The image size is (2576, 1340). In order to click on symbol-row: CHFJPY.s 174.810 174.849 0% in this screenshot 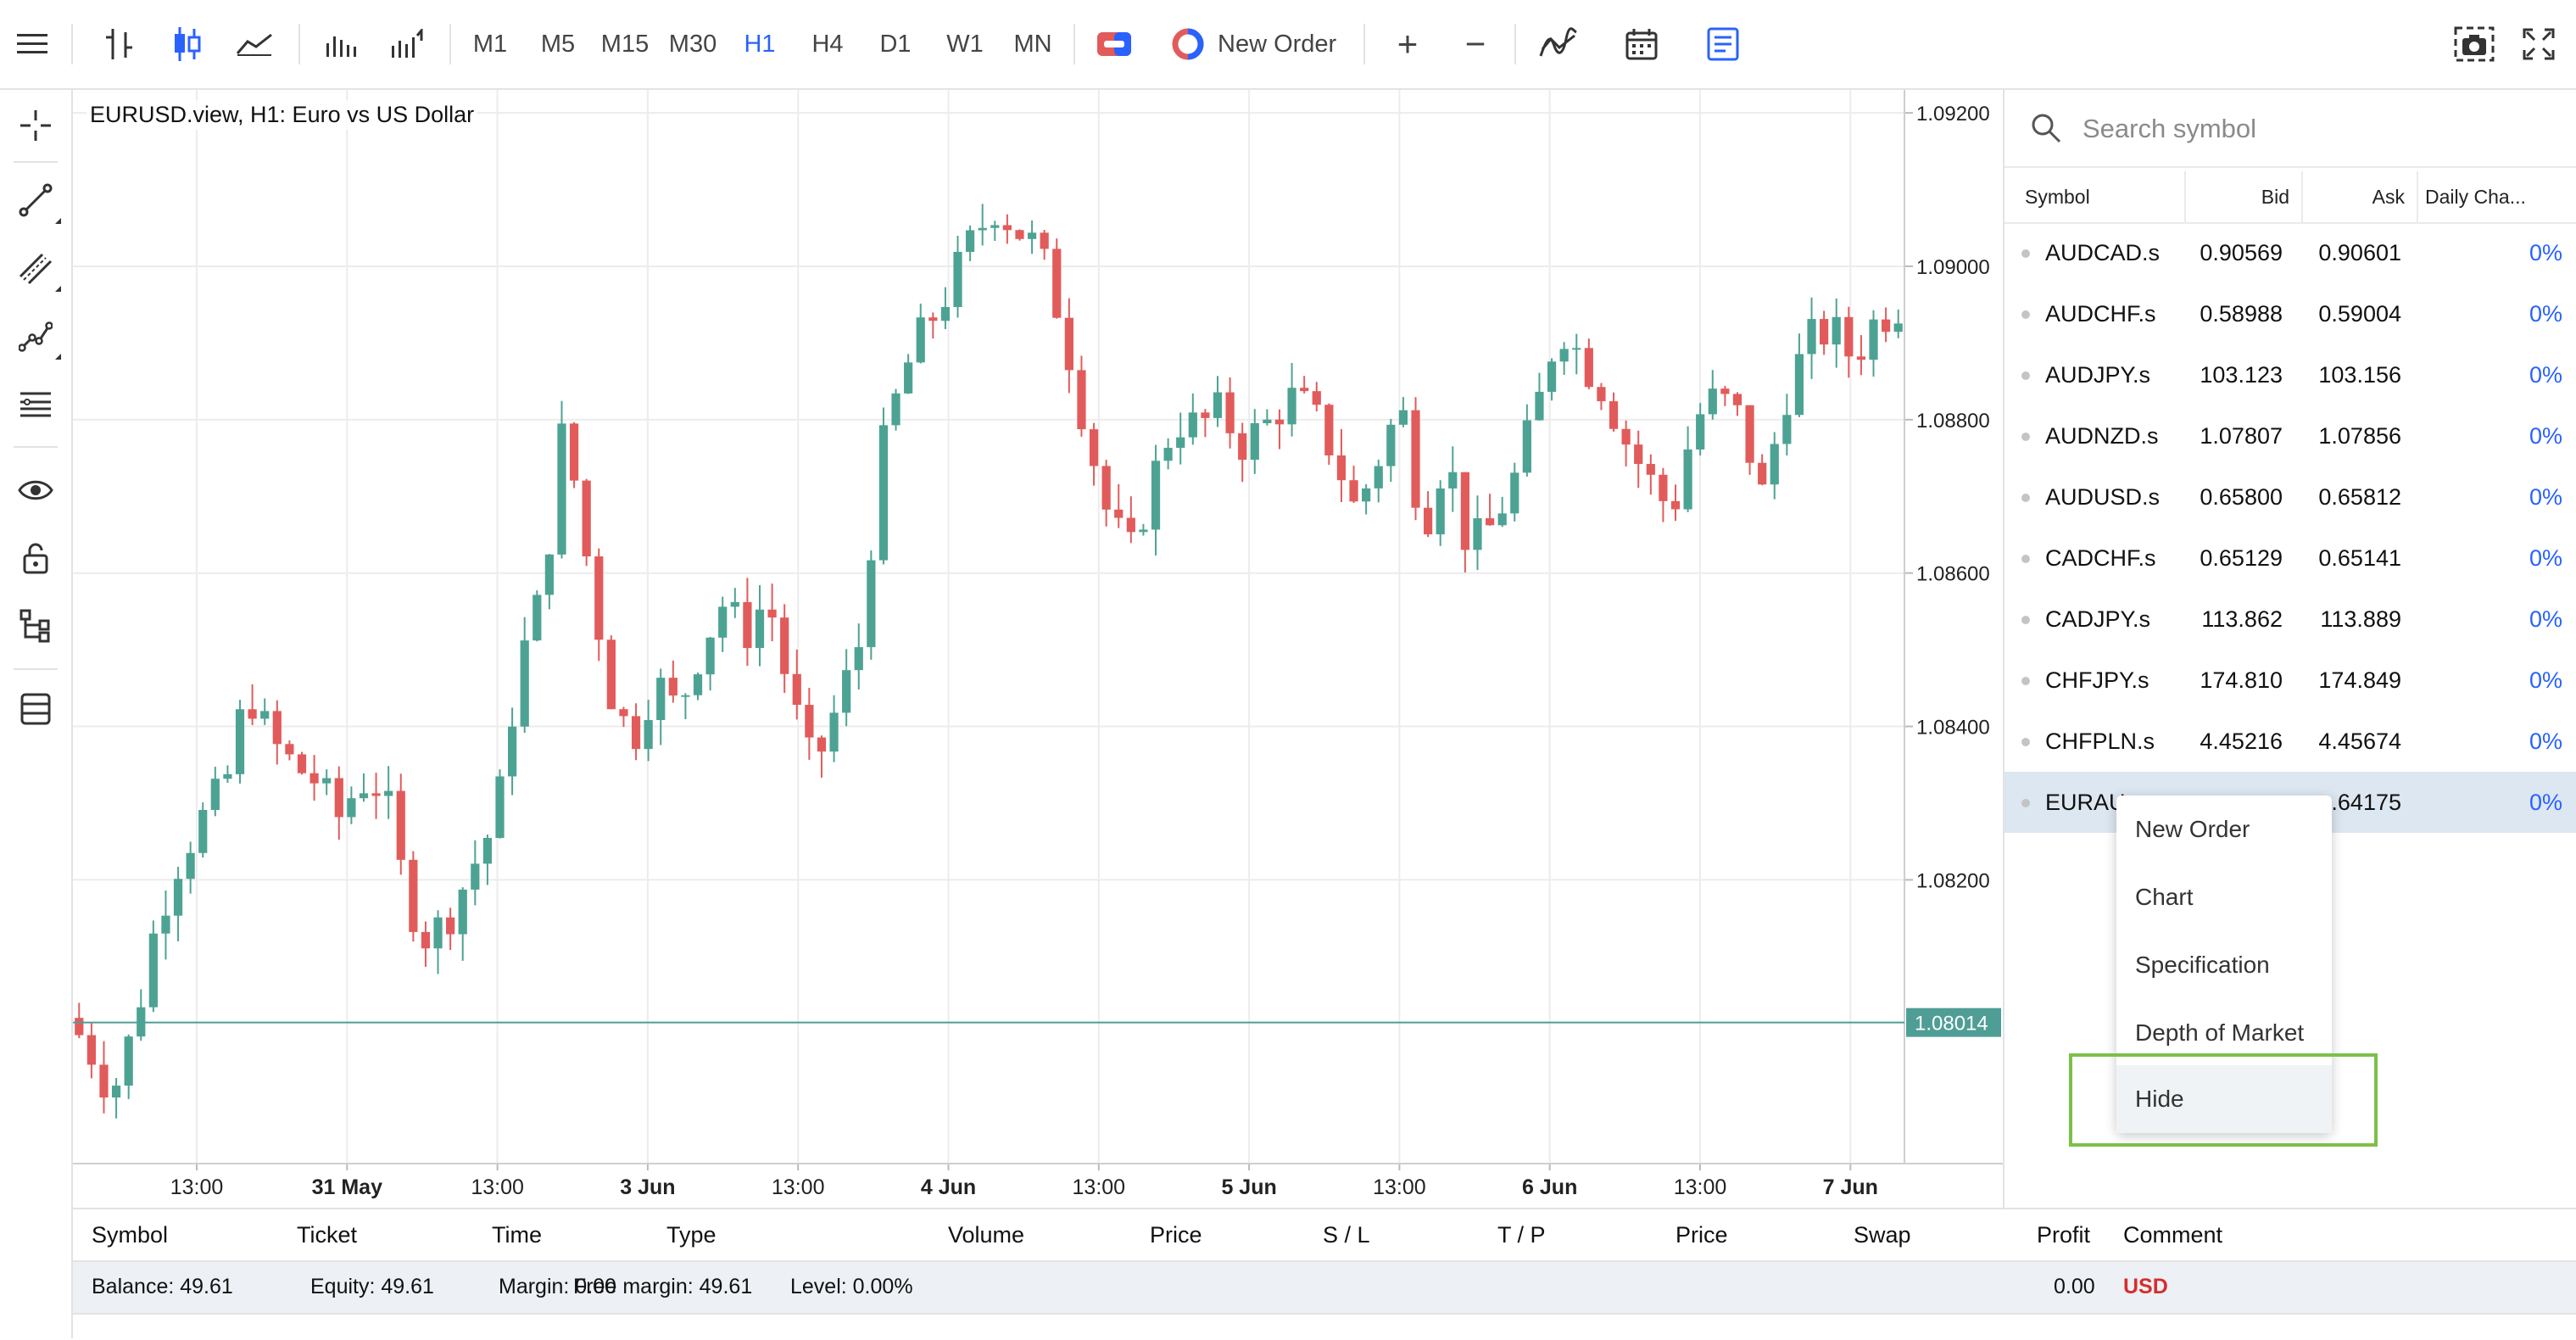, I will do `click(2290, 680)`.